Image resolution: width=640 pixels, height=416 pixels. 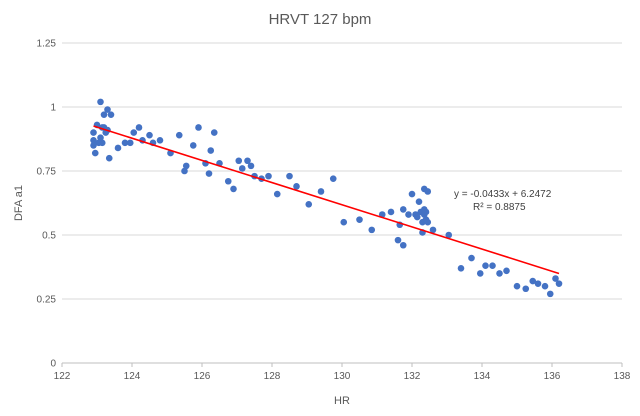 I want to click on y-tick-label: 0.75, so click(x=47, y=172).